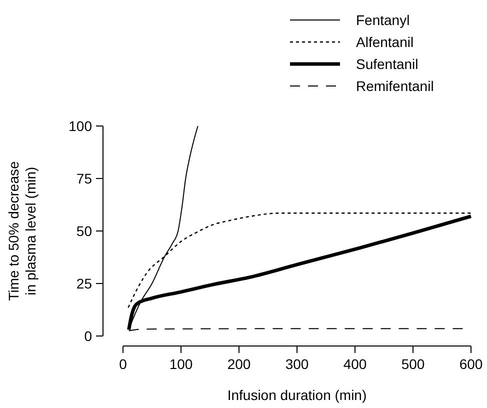 This screenshot has width=487, height=408. I want to click on y-tick-label: 50, so click(84, 230).